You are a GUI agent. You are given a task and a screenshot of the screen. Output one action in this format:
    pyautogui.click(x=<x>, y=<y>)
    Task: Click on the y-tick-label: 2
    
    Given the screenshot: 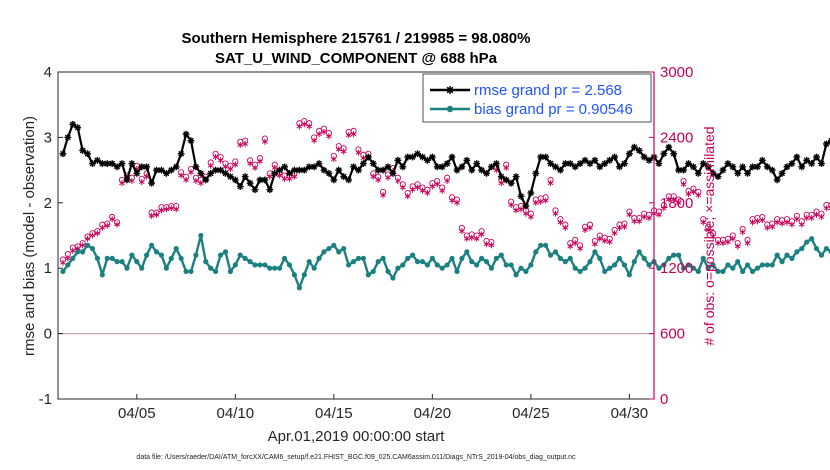 What is the action you would take?
    pyautogui.click(x=48, y=203)
    